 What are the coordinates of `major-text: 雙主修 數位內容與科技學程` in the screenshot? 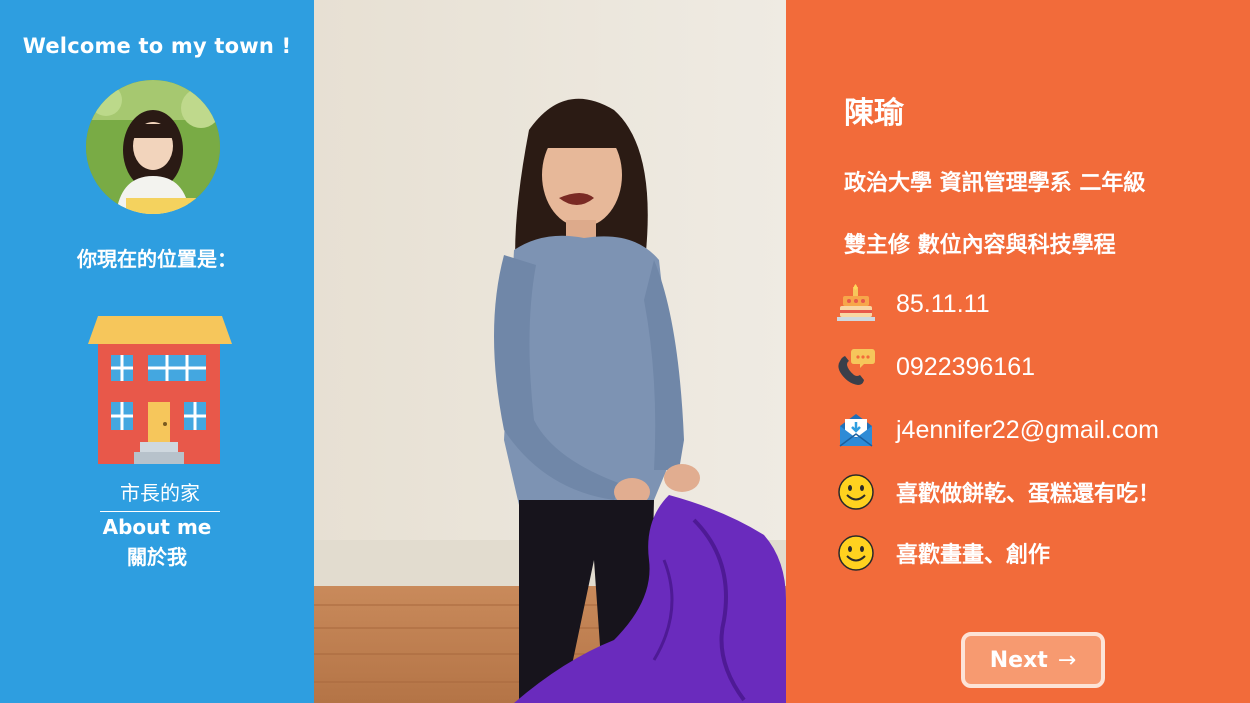 It's located at (980, 245).